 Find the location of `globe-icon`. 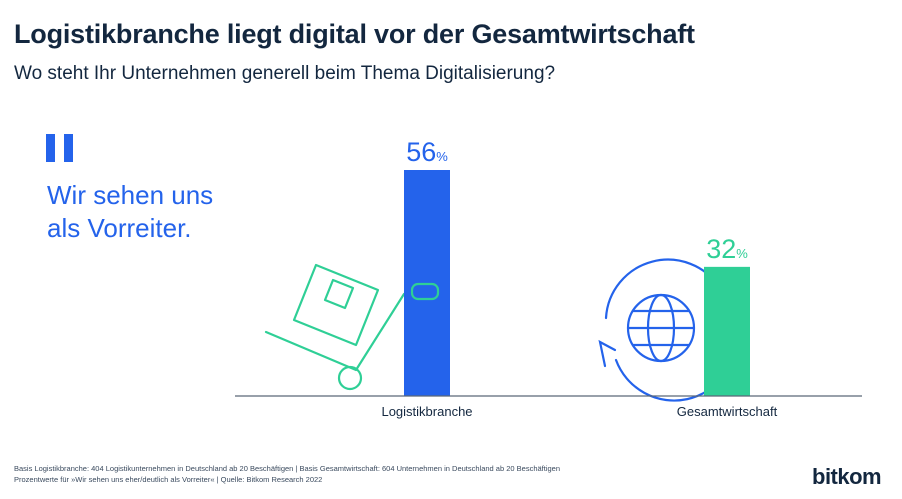

globe-icon is located at coordinates (661, 328).